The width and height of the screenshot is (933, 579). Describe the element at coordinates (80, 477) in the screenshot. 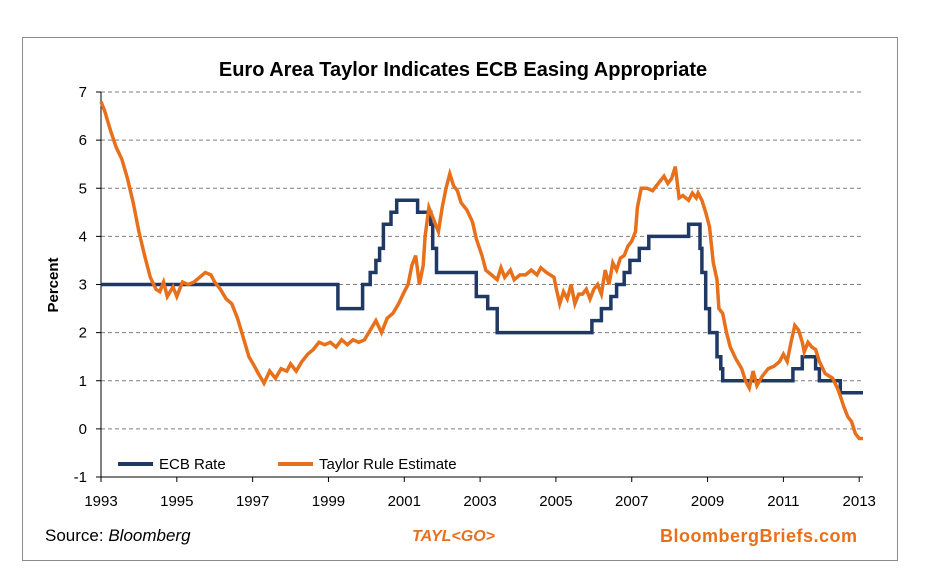

I see `y-tick-label--1: -1` at that location.